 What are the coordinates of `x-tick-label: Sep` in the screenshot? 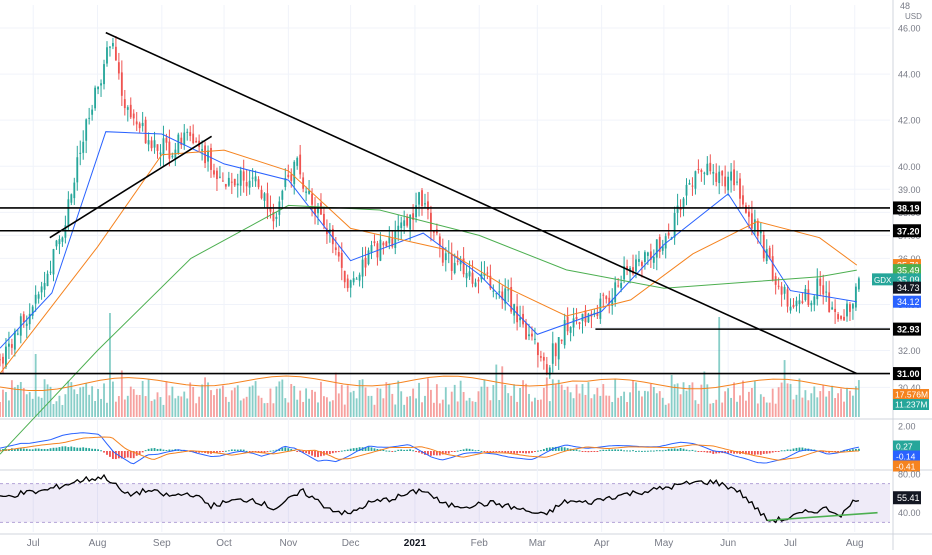 It's located at (162, 543).